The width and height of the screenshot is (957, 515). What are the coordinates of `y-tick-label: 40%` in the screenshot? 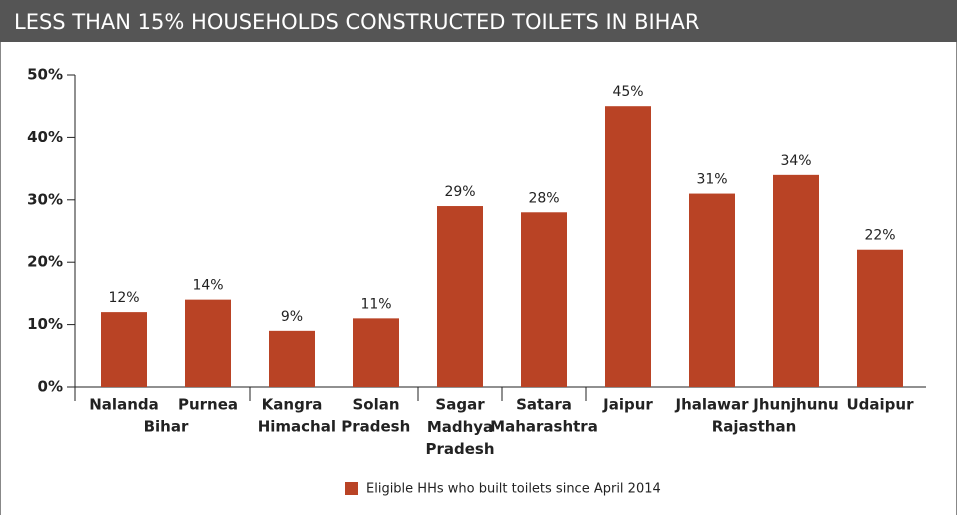 It's located at (45, 137).